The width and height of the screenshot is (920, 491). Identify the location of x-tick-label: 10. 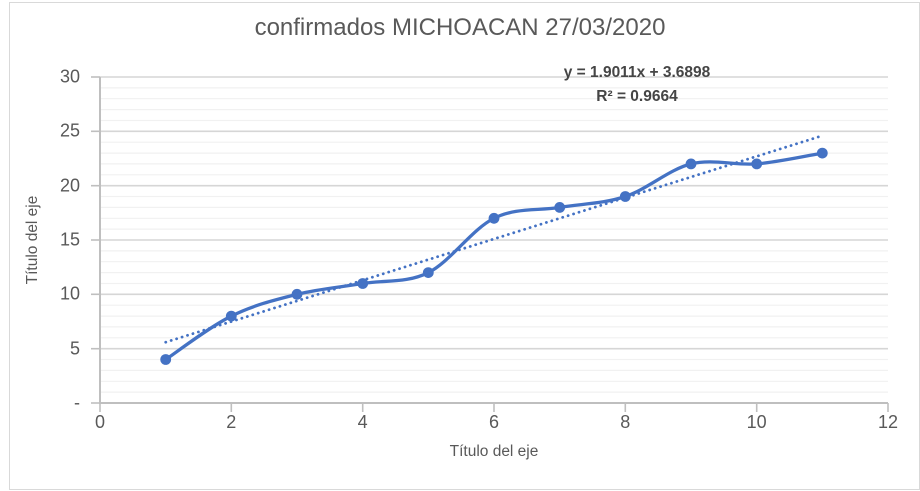
(756, 422).